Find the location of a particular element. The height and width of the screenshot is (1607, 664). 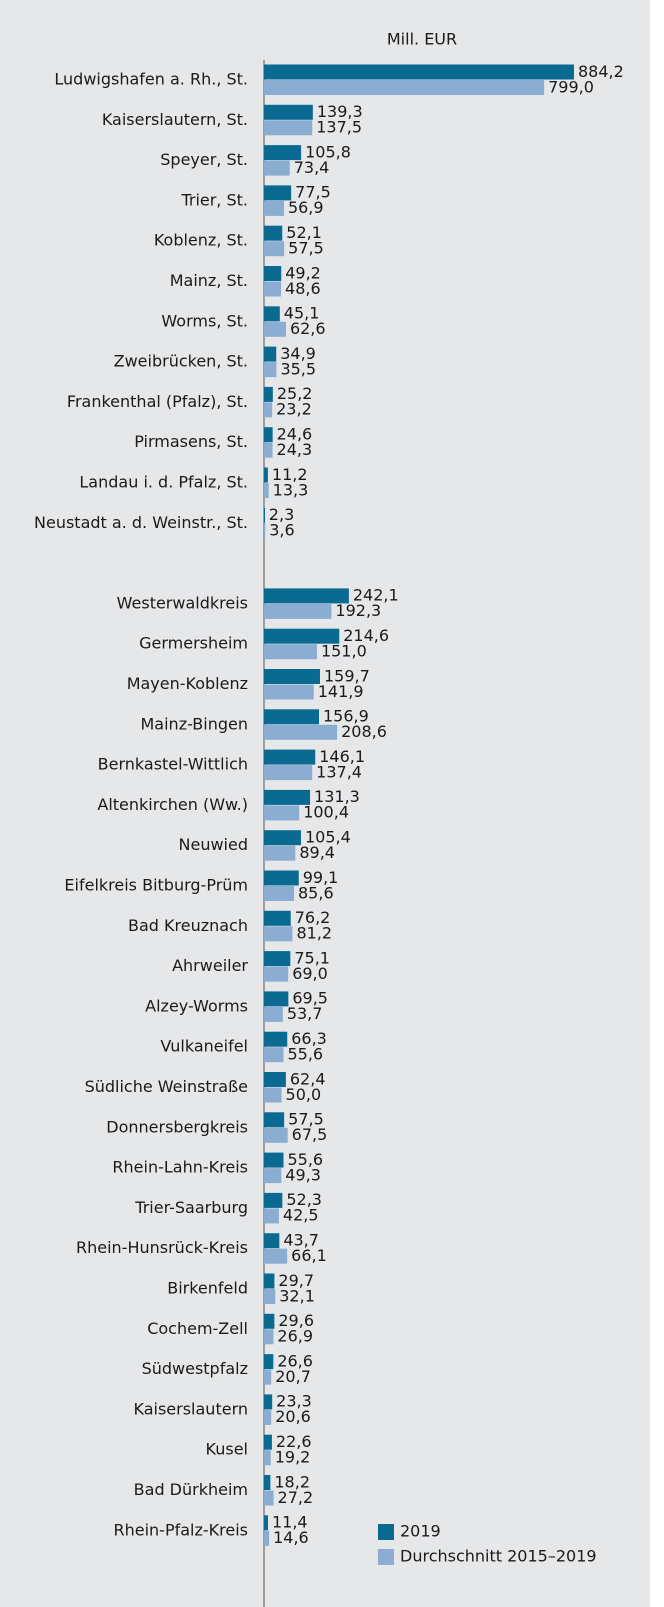

value-label: 22,6 is located at coordinates (294, 1441).